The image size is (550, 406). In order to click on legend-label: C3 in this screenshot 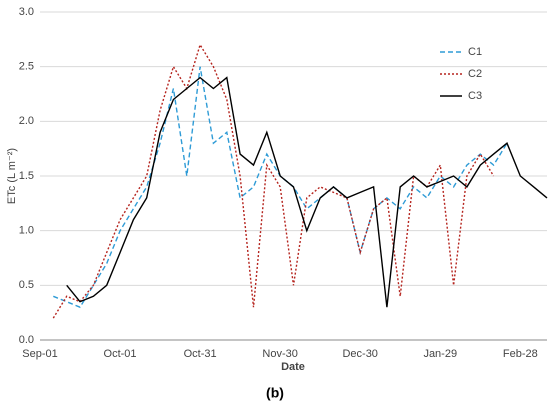, I will do `click(475, 96)`.